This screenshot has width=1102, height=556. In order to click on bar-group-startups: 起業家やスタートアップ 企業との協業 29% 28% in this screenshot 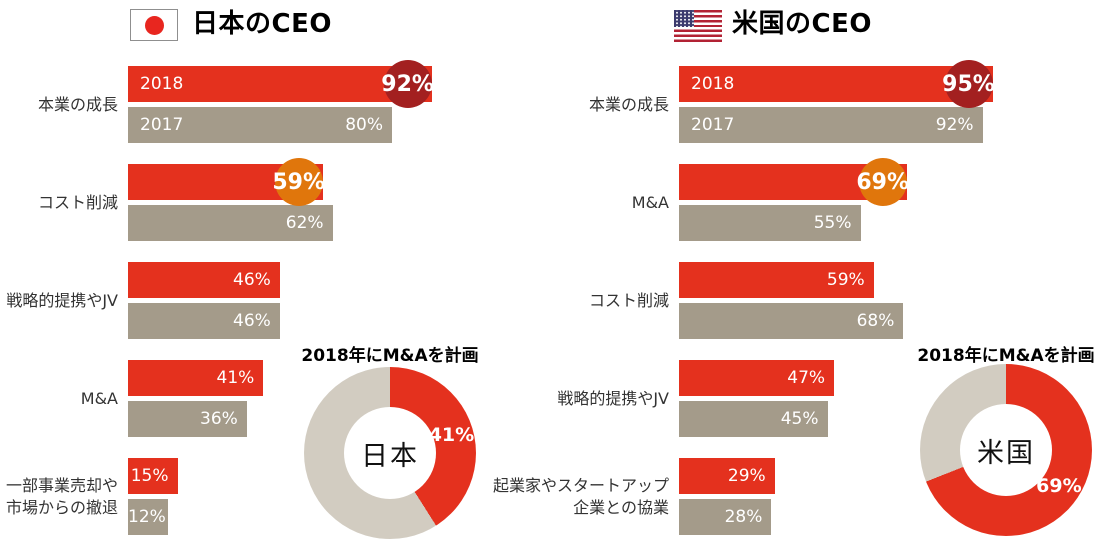, I will do `click(797, 496)`.